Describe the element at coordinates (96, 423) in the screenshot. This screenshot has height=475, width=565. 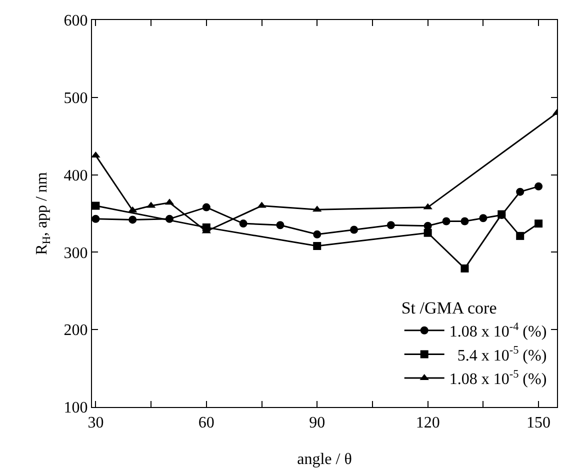
I see `x-tick-label: 30` at that location.